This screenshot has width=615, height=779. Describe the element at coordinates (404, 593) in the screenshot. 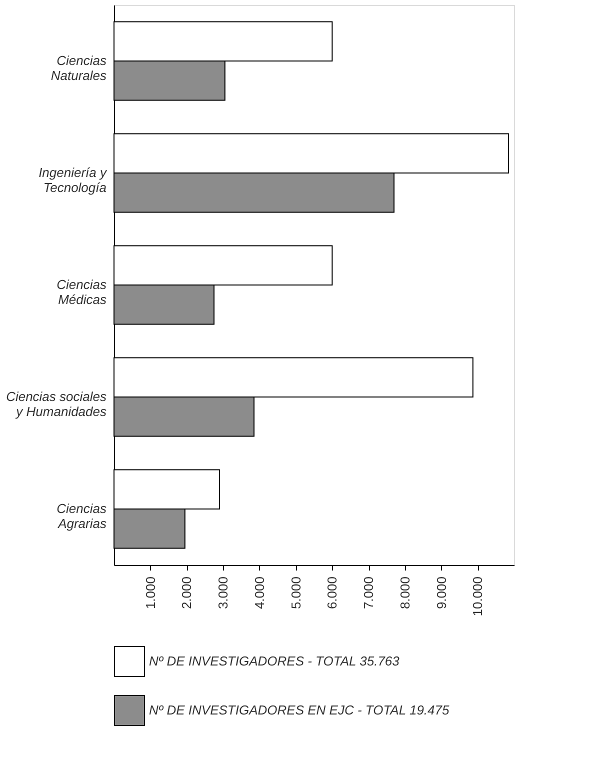

I see `x-tick-label: 8.000` at that location.